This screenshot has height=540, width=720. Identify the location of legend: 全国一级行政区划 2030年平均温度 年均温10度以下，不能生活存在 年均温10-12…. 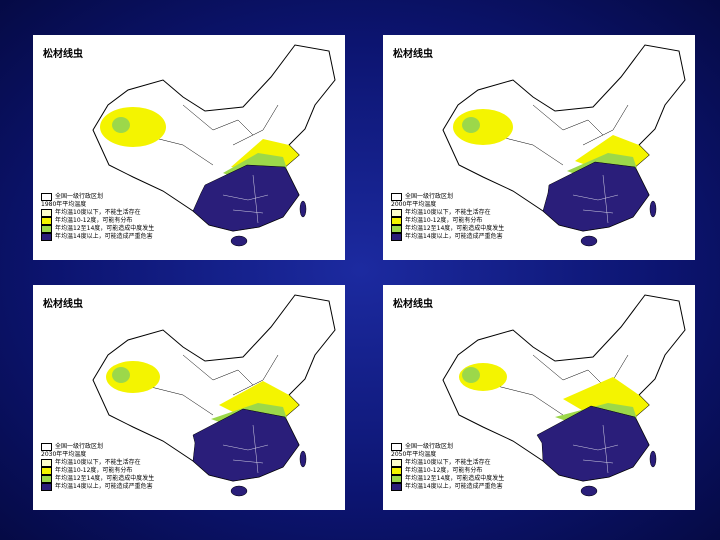
(97, 467).